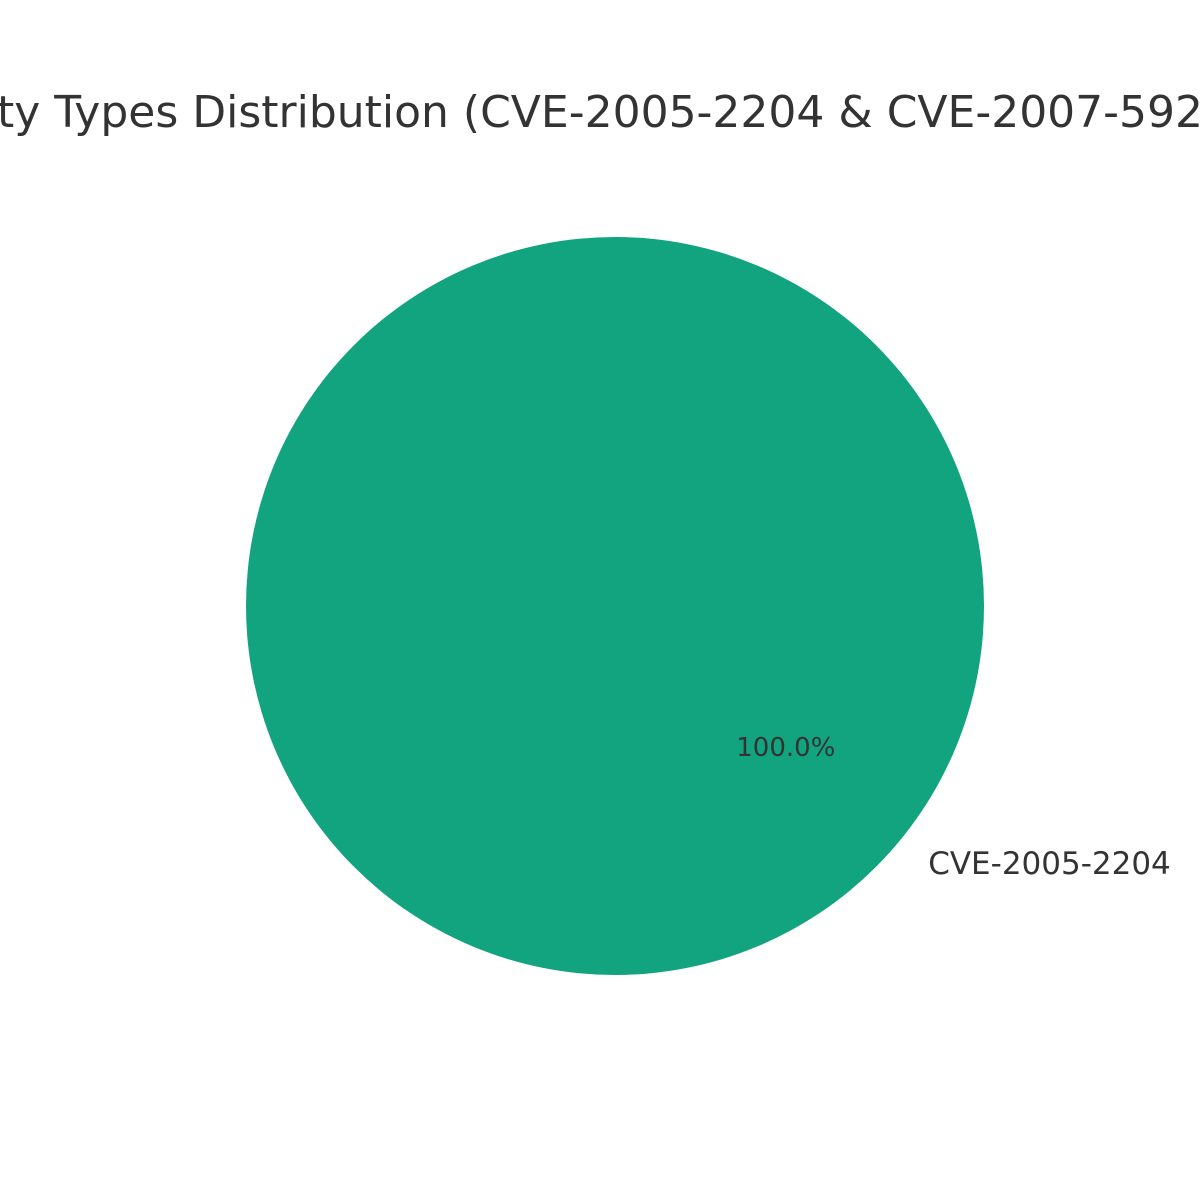 The height and width of the screenshot is (1200, 1200). Describe the element at coordinates (785, 748) in the screenshot. I see `slice-percent-label: 100.0%` at that location.